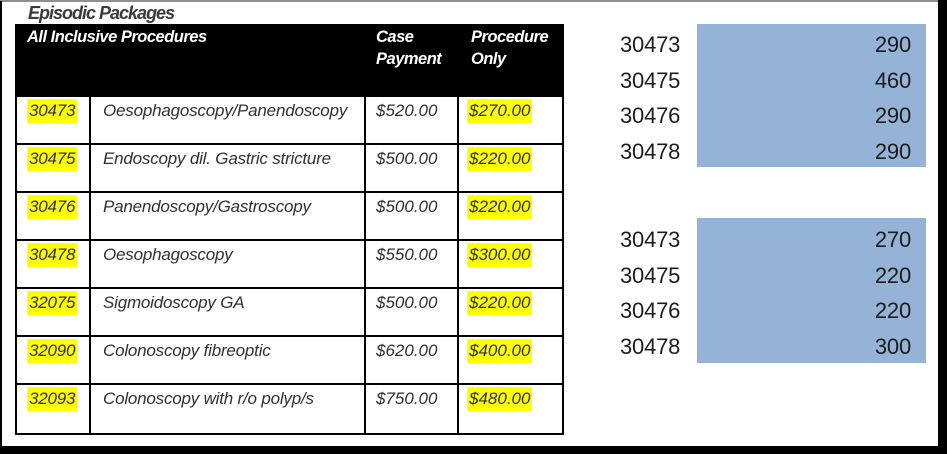  Describe the element at coordinates (500, 111) in the screenshot. I see `highlighted-price: $270.00` at that location.